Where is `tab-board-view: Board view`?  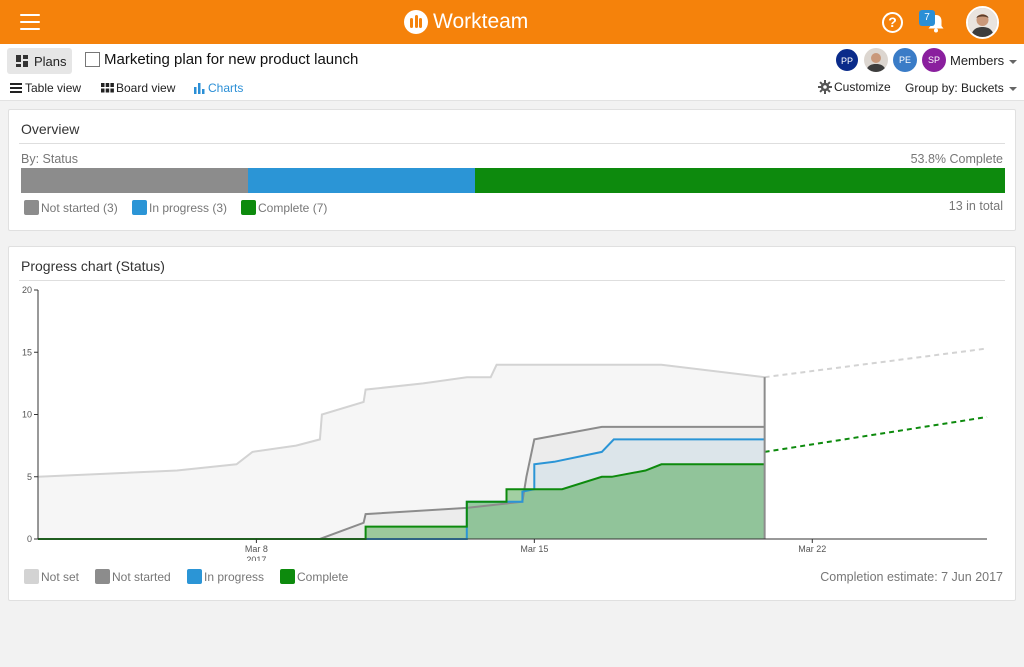 tab-board-view: Board view is located at coordinates (138, 88).